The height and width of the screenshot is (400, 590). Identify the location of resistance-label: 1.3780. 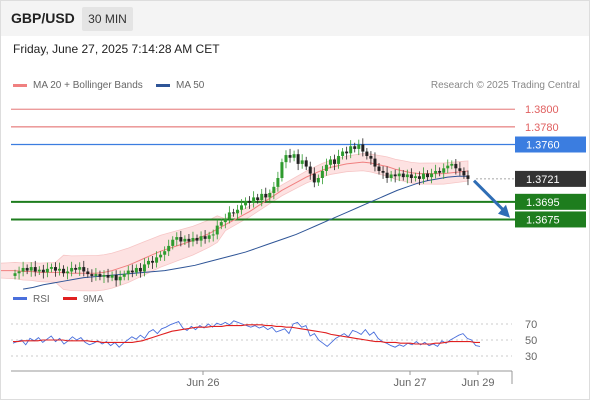
(542, 128).